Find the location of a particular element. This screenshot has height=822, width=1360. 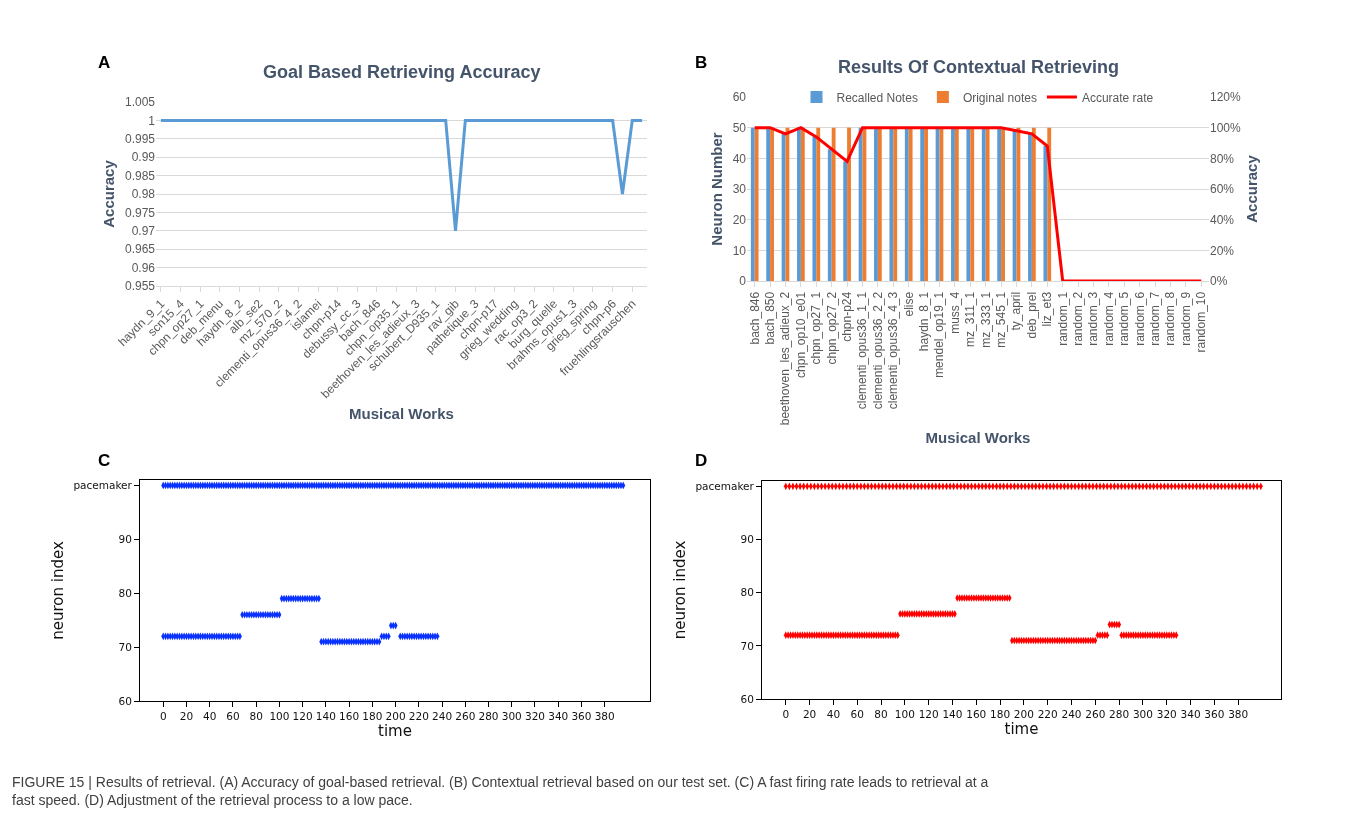

y-tick-label: 0.96 is located at coordinates (143, 267).